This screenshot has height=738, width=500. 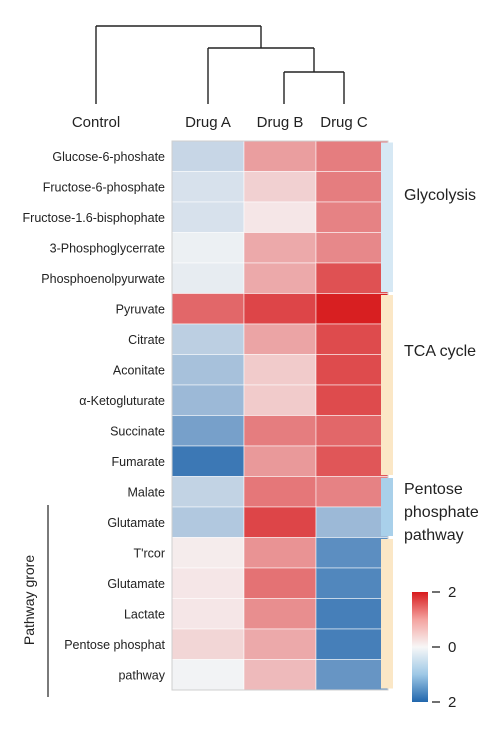 What do you see at coordinates (434, 535) in the screenshot?
I see `group-label: pathway` at bounding box center [434, 535].